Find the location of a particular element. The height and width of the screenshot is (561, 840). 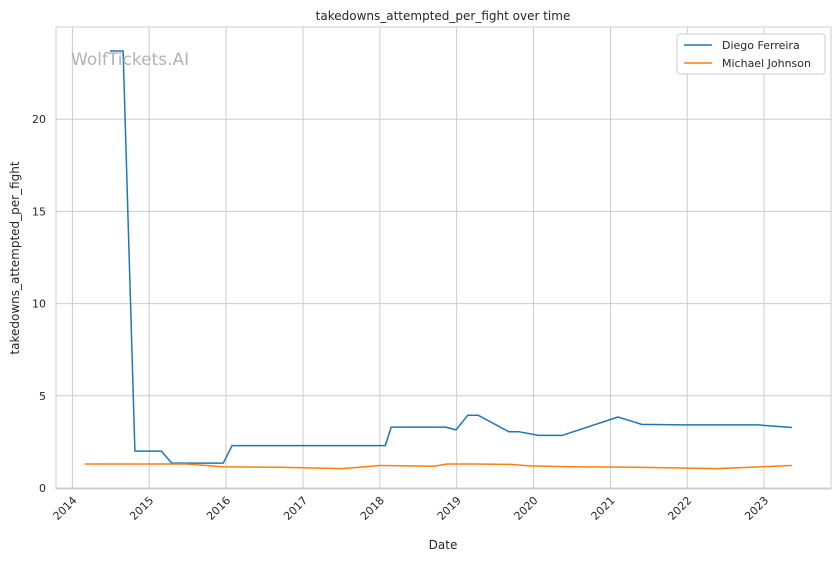

x-tick-label: 2021 is located at coordinates (603, 508).